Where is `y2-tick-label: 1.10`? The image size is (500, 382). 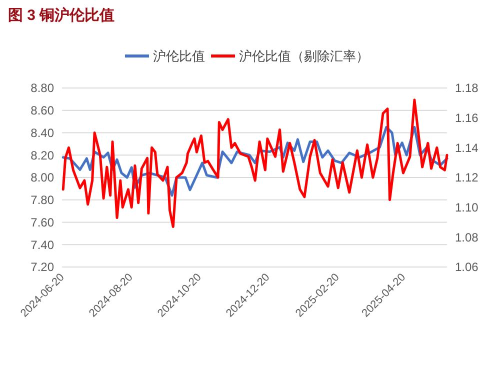
y2-tick-label: 1.10 is located at coordinates (467, 207).